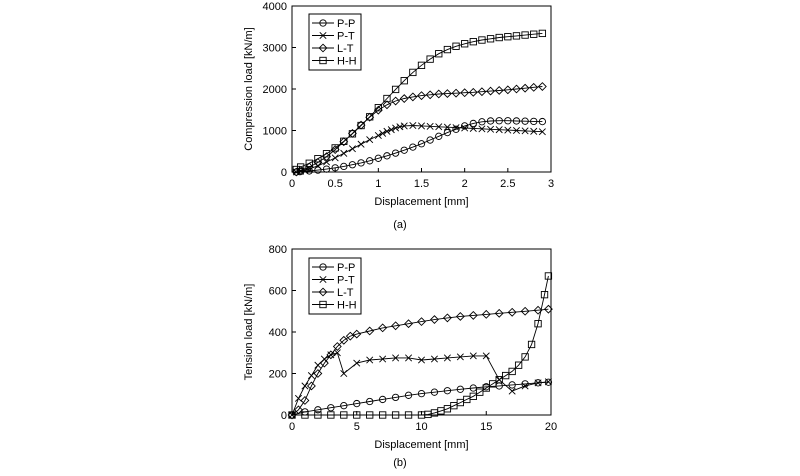  I want to click on y-tick-label-b: 200, so click(278, 375).